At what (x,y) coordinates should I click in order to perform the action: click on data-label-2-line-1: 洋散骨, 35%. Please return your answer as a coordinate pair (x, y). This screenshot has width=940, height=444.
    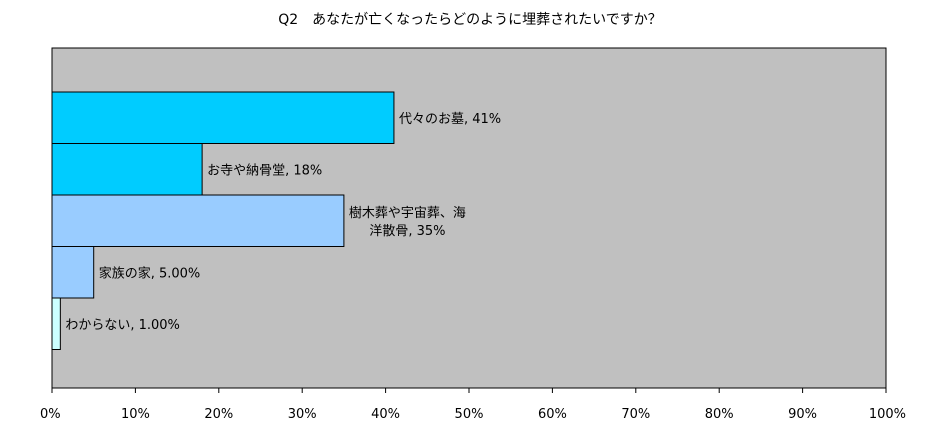
    Looking at the image, I should click on (407, 231).